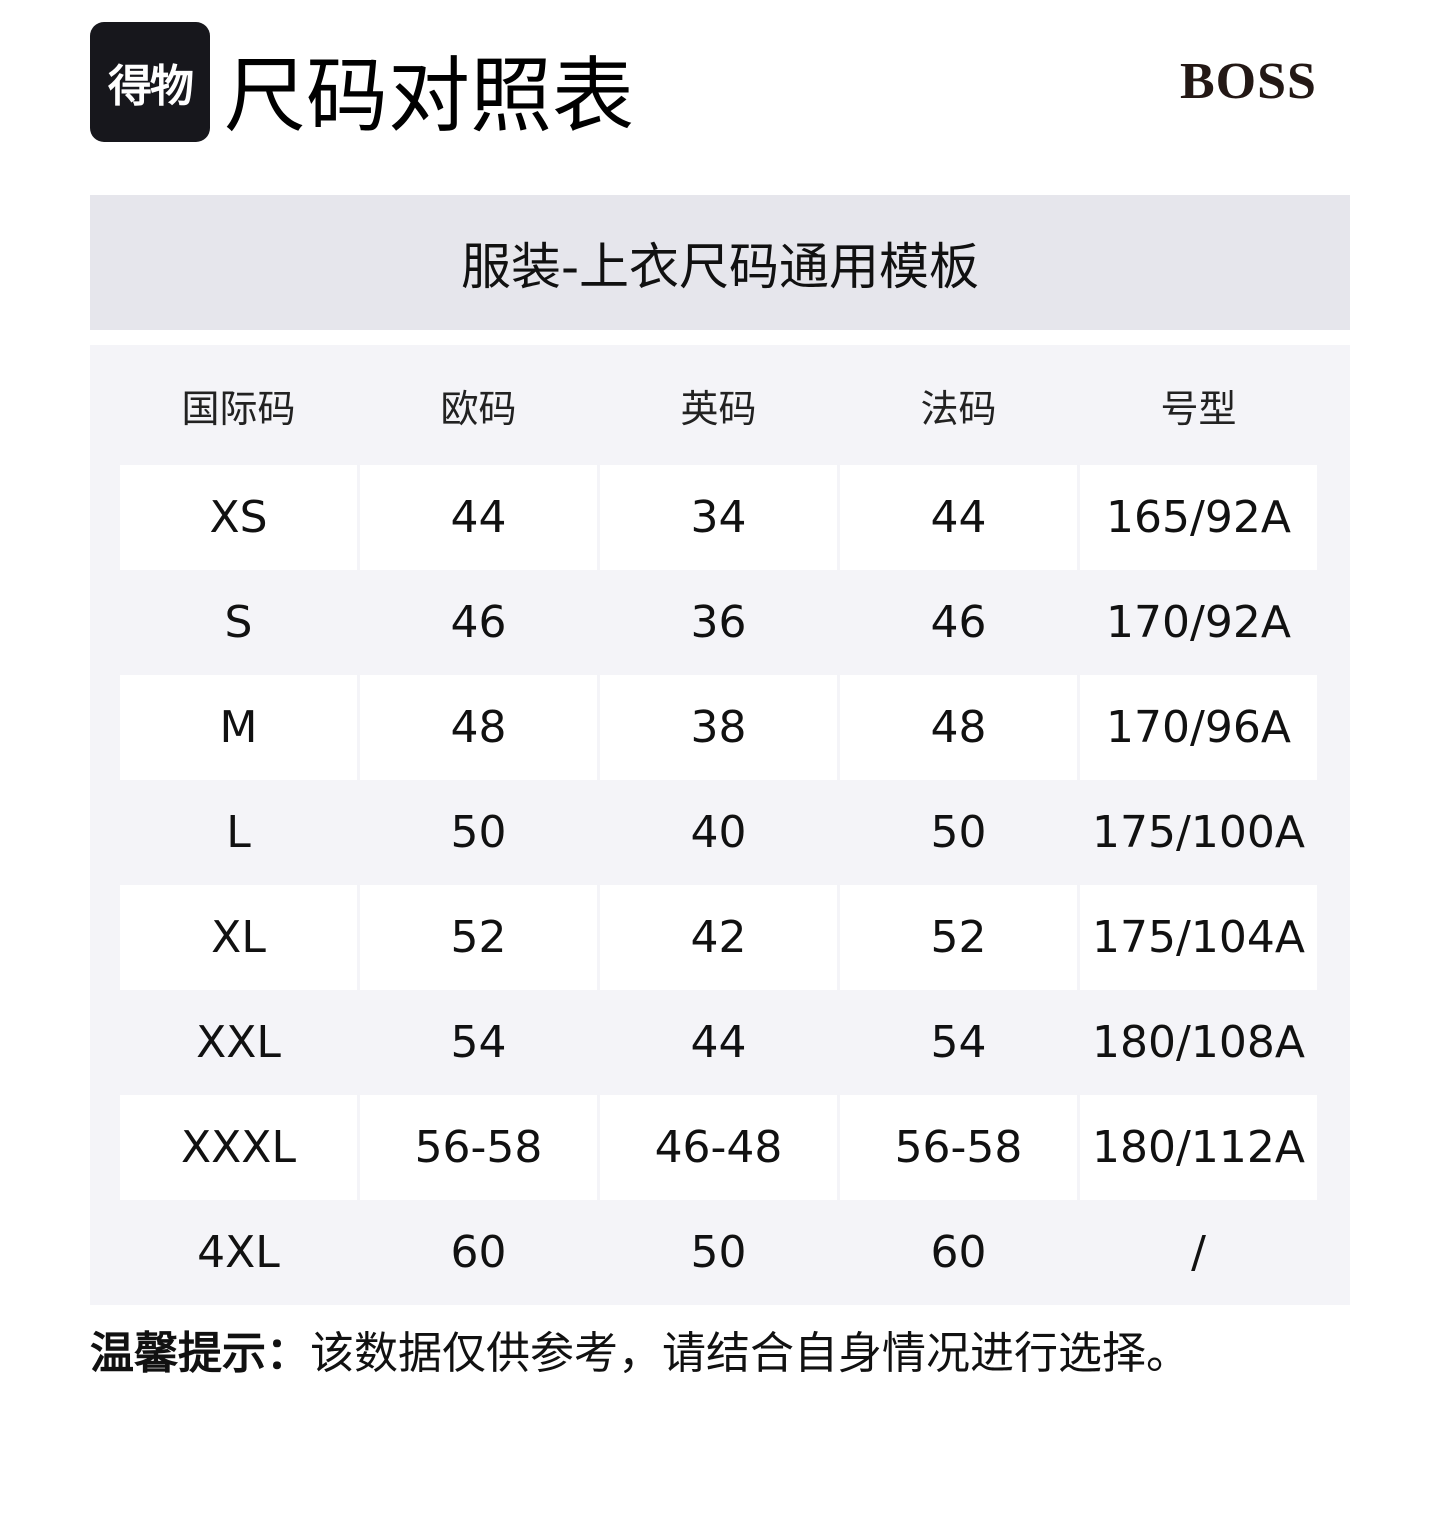 This screenshot has height=1527, width=1440. I want to click on table-cell: L, so click(238, 832).